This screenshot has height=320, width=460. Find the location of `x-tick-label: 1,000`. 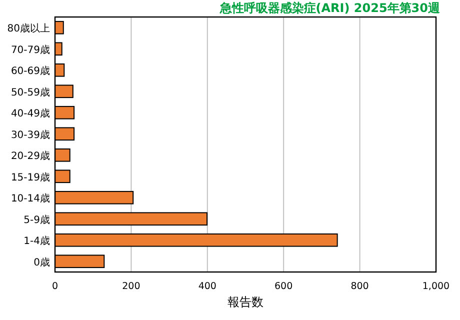

x-tick-label: 1,000 is located at coordinates (436, 286).